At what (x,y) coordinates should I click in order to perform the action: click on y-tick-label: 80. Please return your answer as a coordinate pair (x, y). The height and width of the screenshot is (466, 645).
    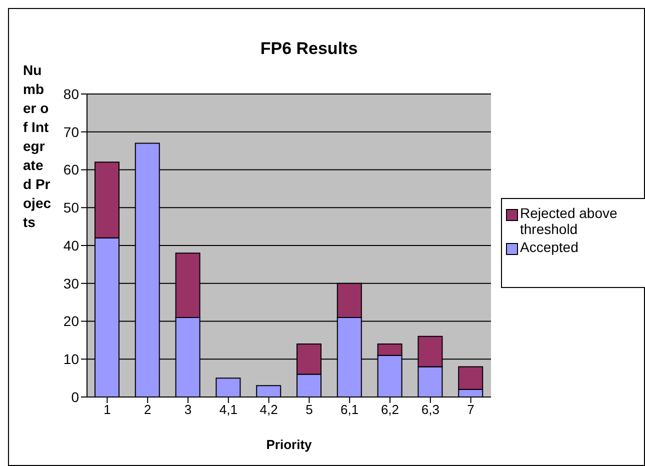
    Looking at the image, I should click on (71, 94).